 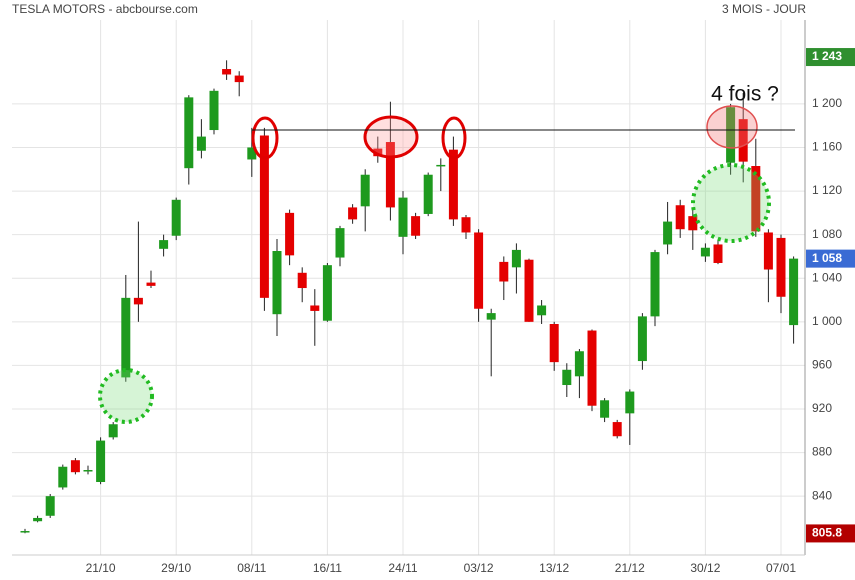 What do you see at coordinates (822, 365) in the screenshot?
I see `y-tick-label: 960` at bounding box center [822, 365].